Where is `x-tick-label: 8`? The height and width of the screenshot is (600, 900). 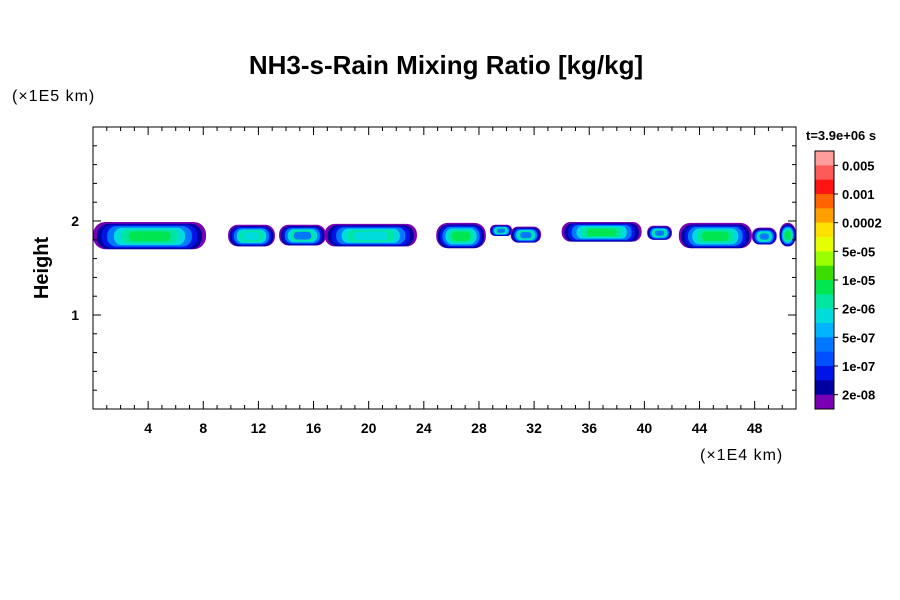
x-tick-label: 8 is located at coordinates (203, 428).